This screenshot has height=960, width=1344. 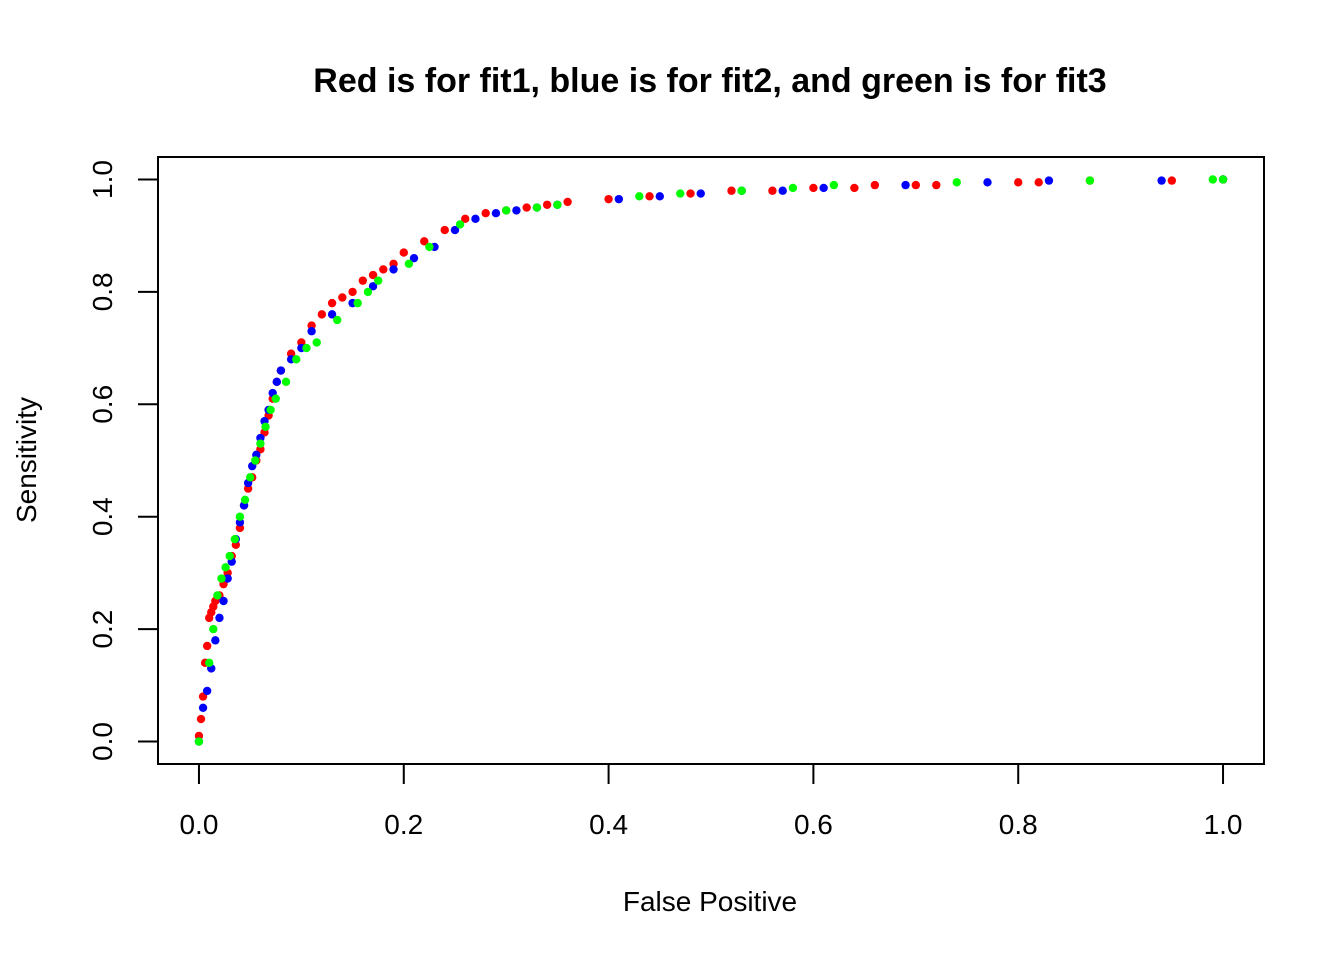 What do you see at coordinates (608, 824) in the screenshot?
I see `x-tick-label: 0.4` at bounding box center [608, 824].